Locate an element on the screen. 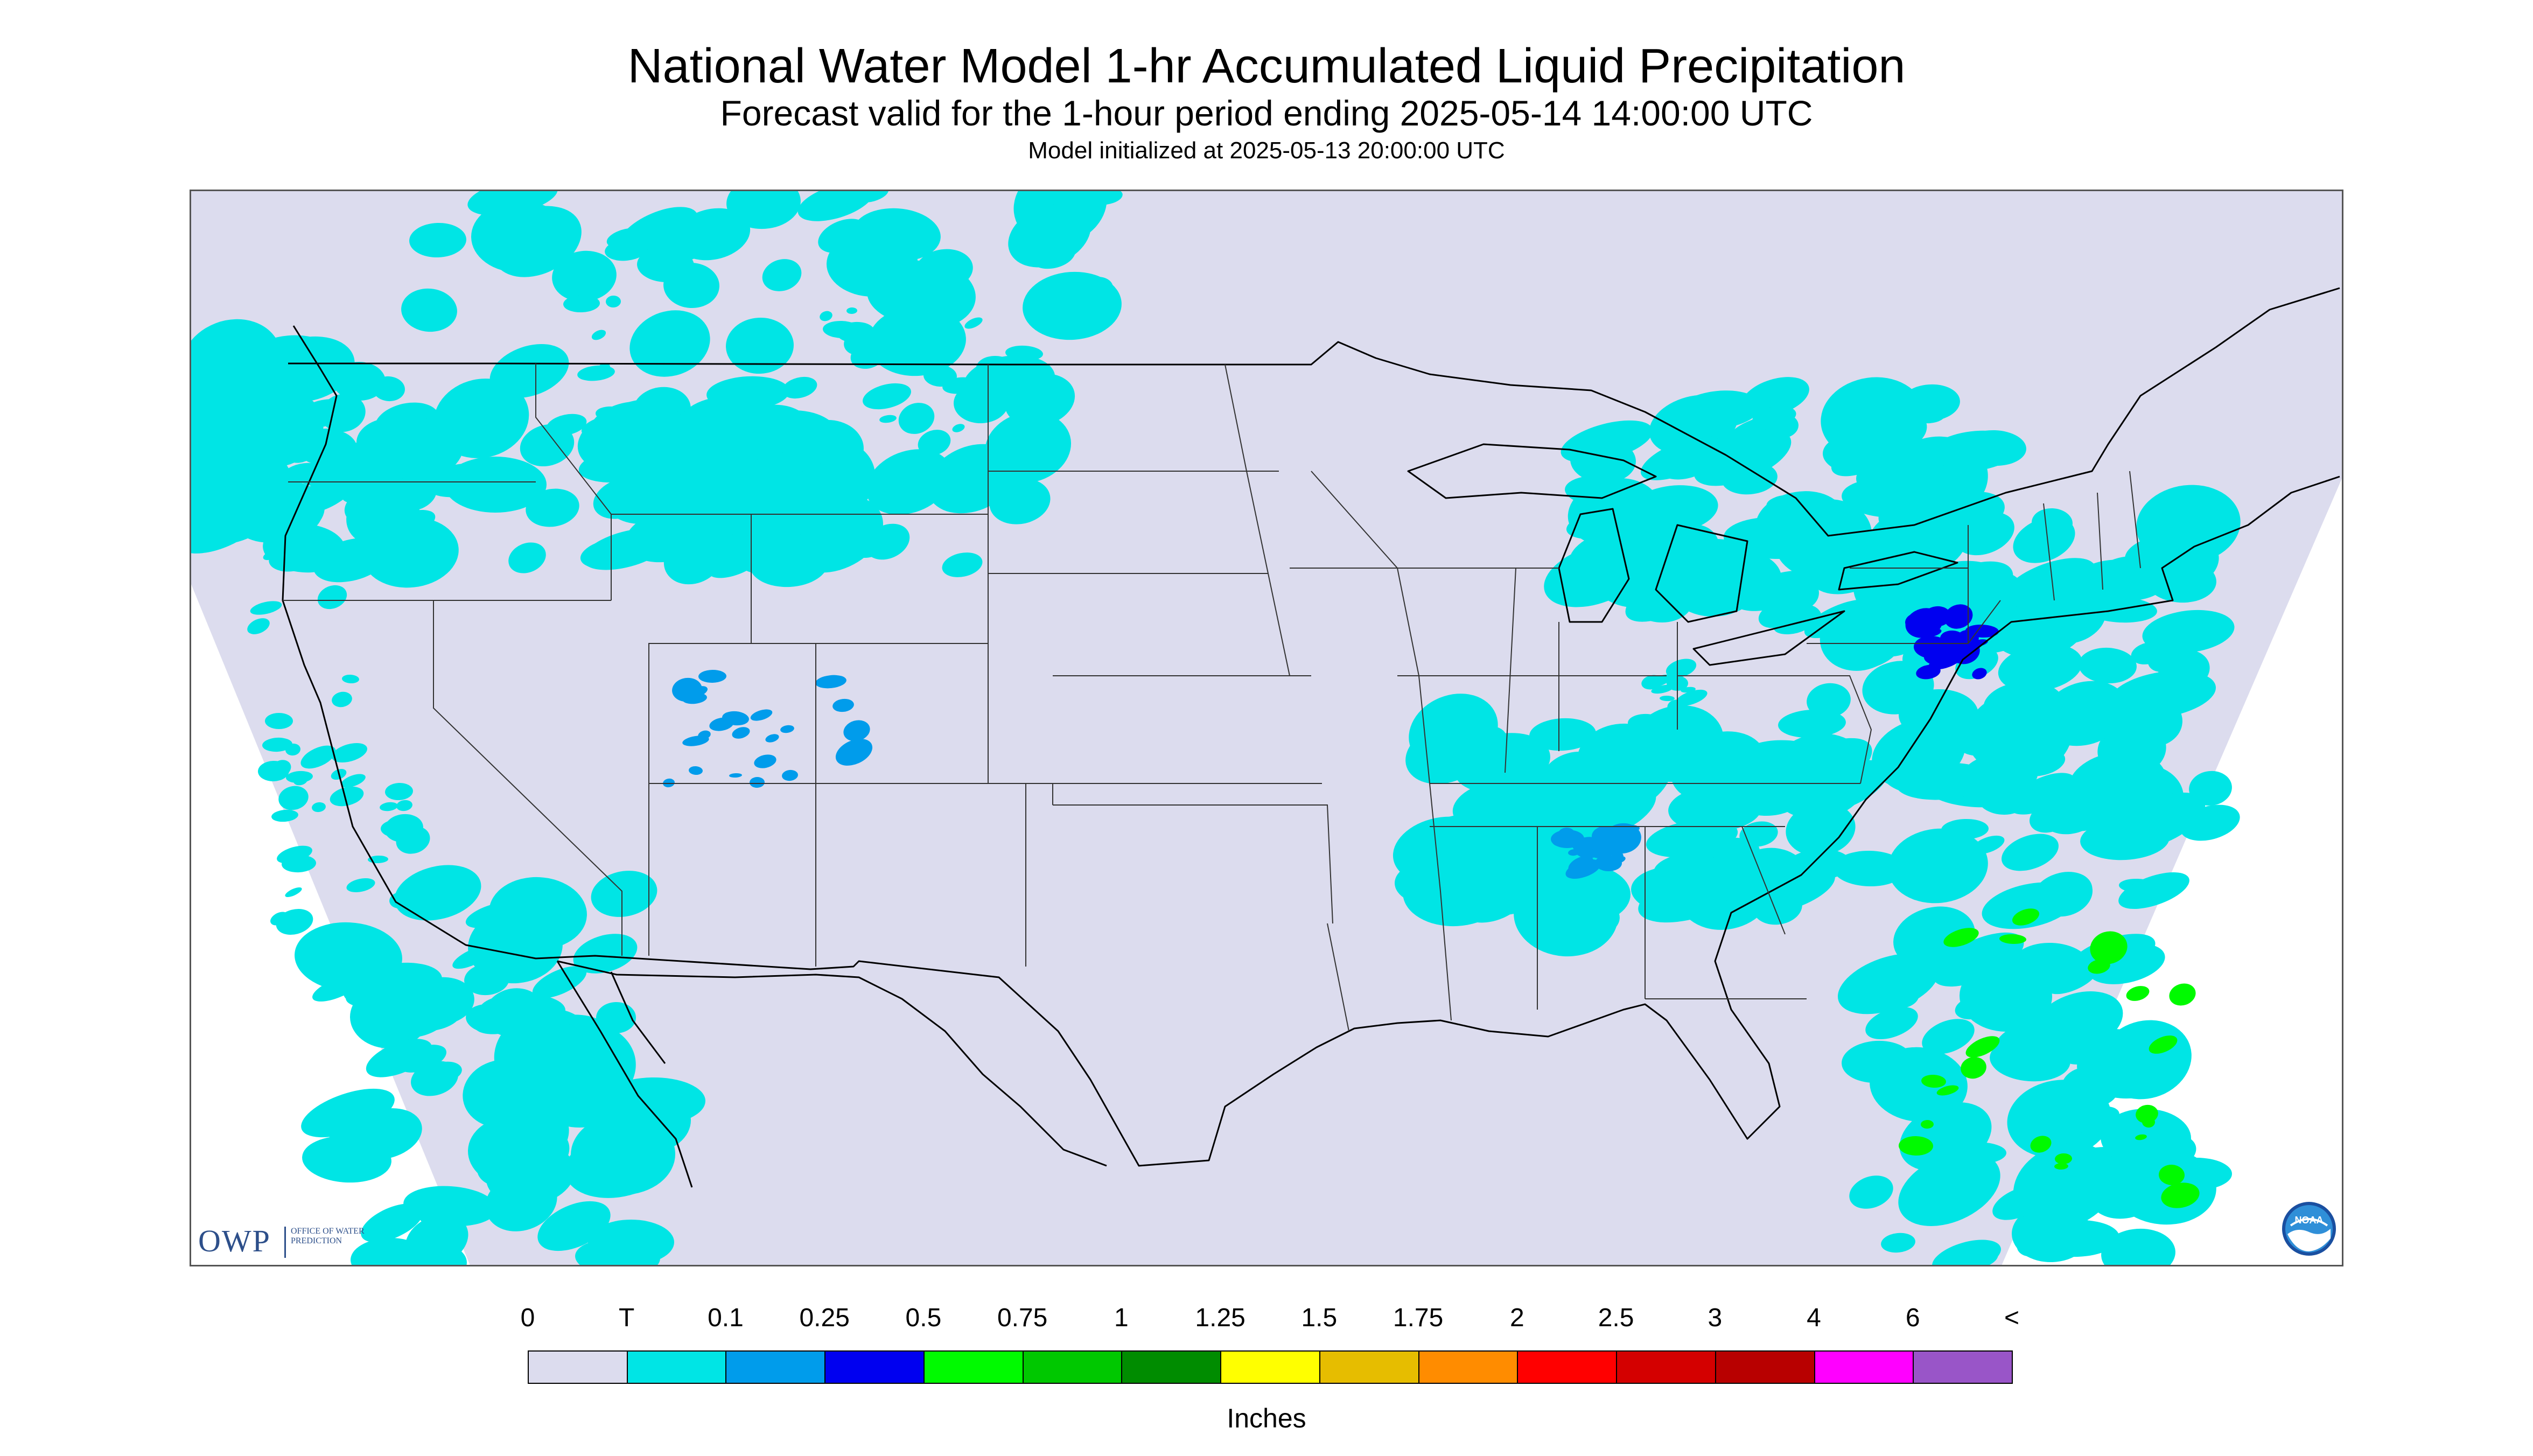 Image resolution: width=2533 pixels, height=1456 pixels. legend-tick-label: T is located at coordinates (627, 1318).